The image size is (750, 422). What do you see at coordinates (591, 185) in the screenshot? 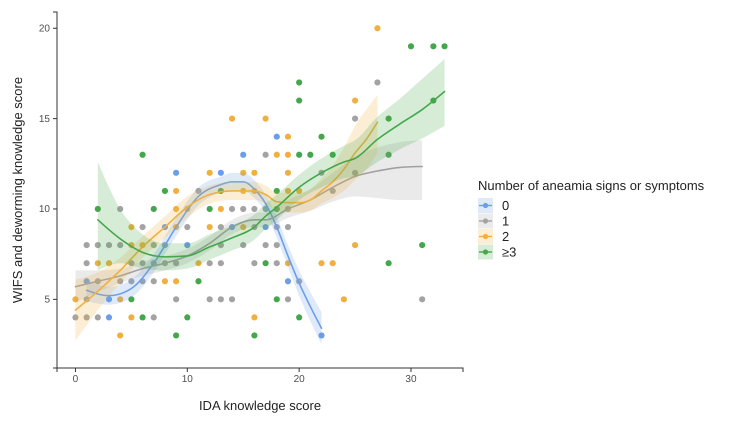
I see `legend-title: Number of aneamia signs or symptoms` at bounding box center [591, 185].